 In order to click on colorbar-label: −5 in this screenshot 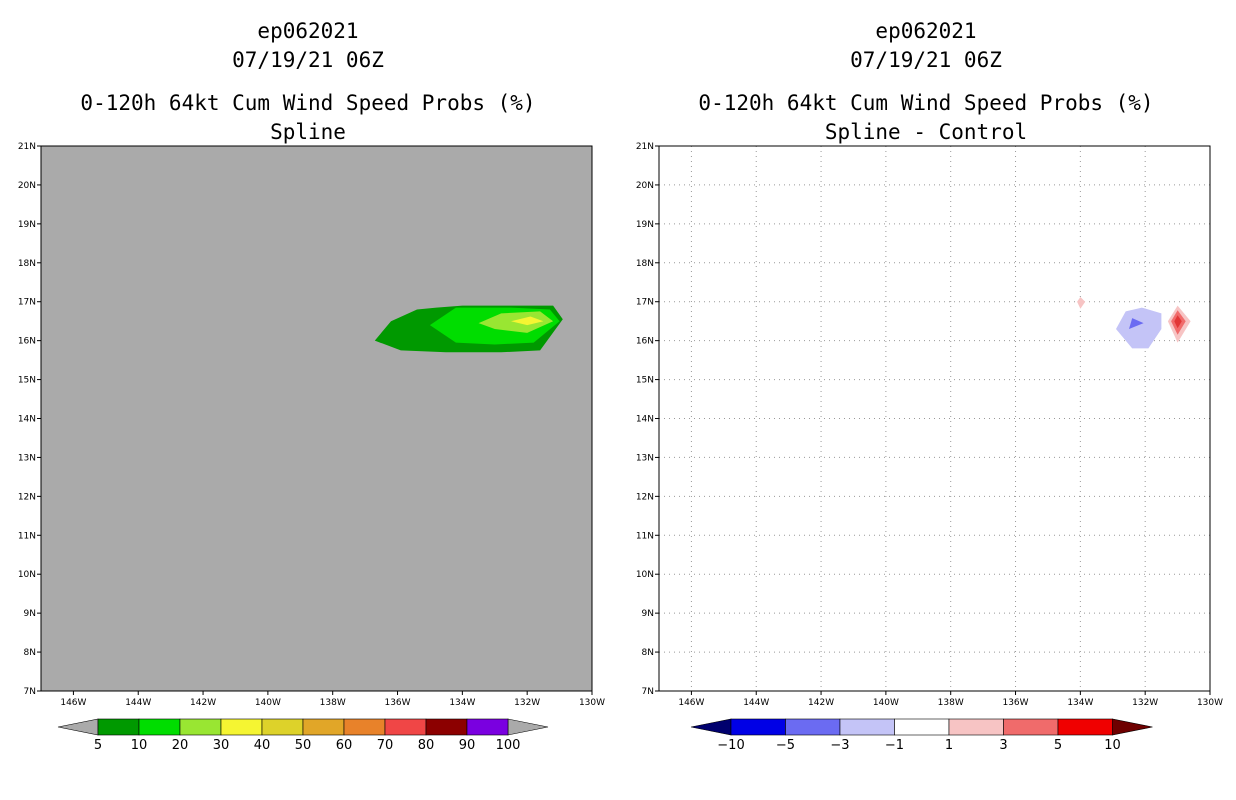, I will do `click(785, 745)`.